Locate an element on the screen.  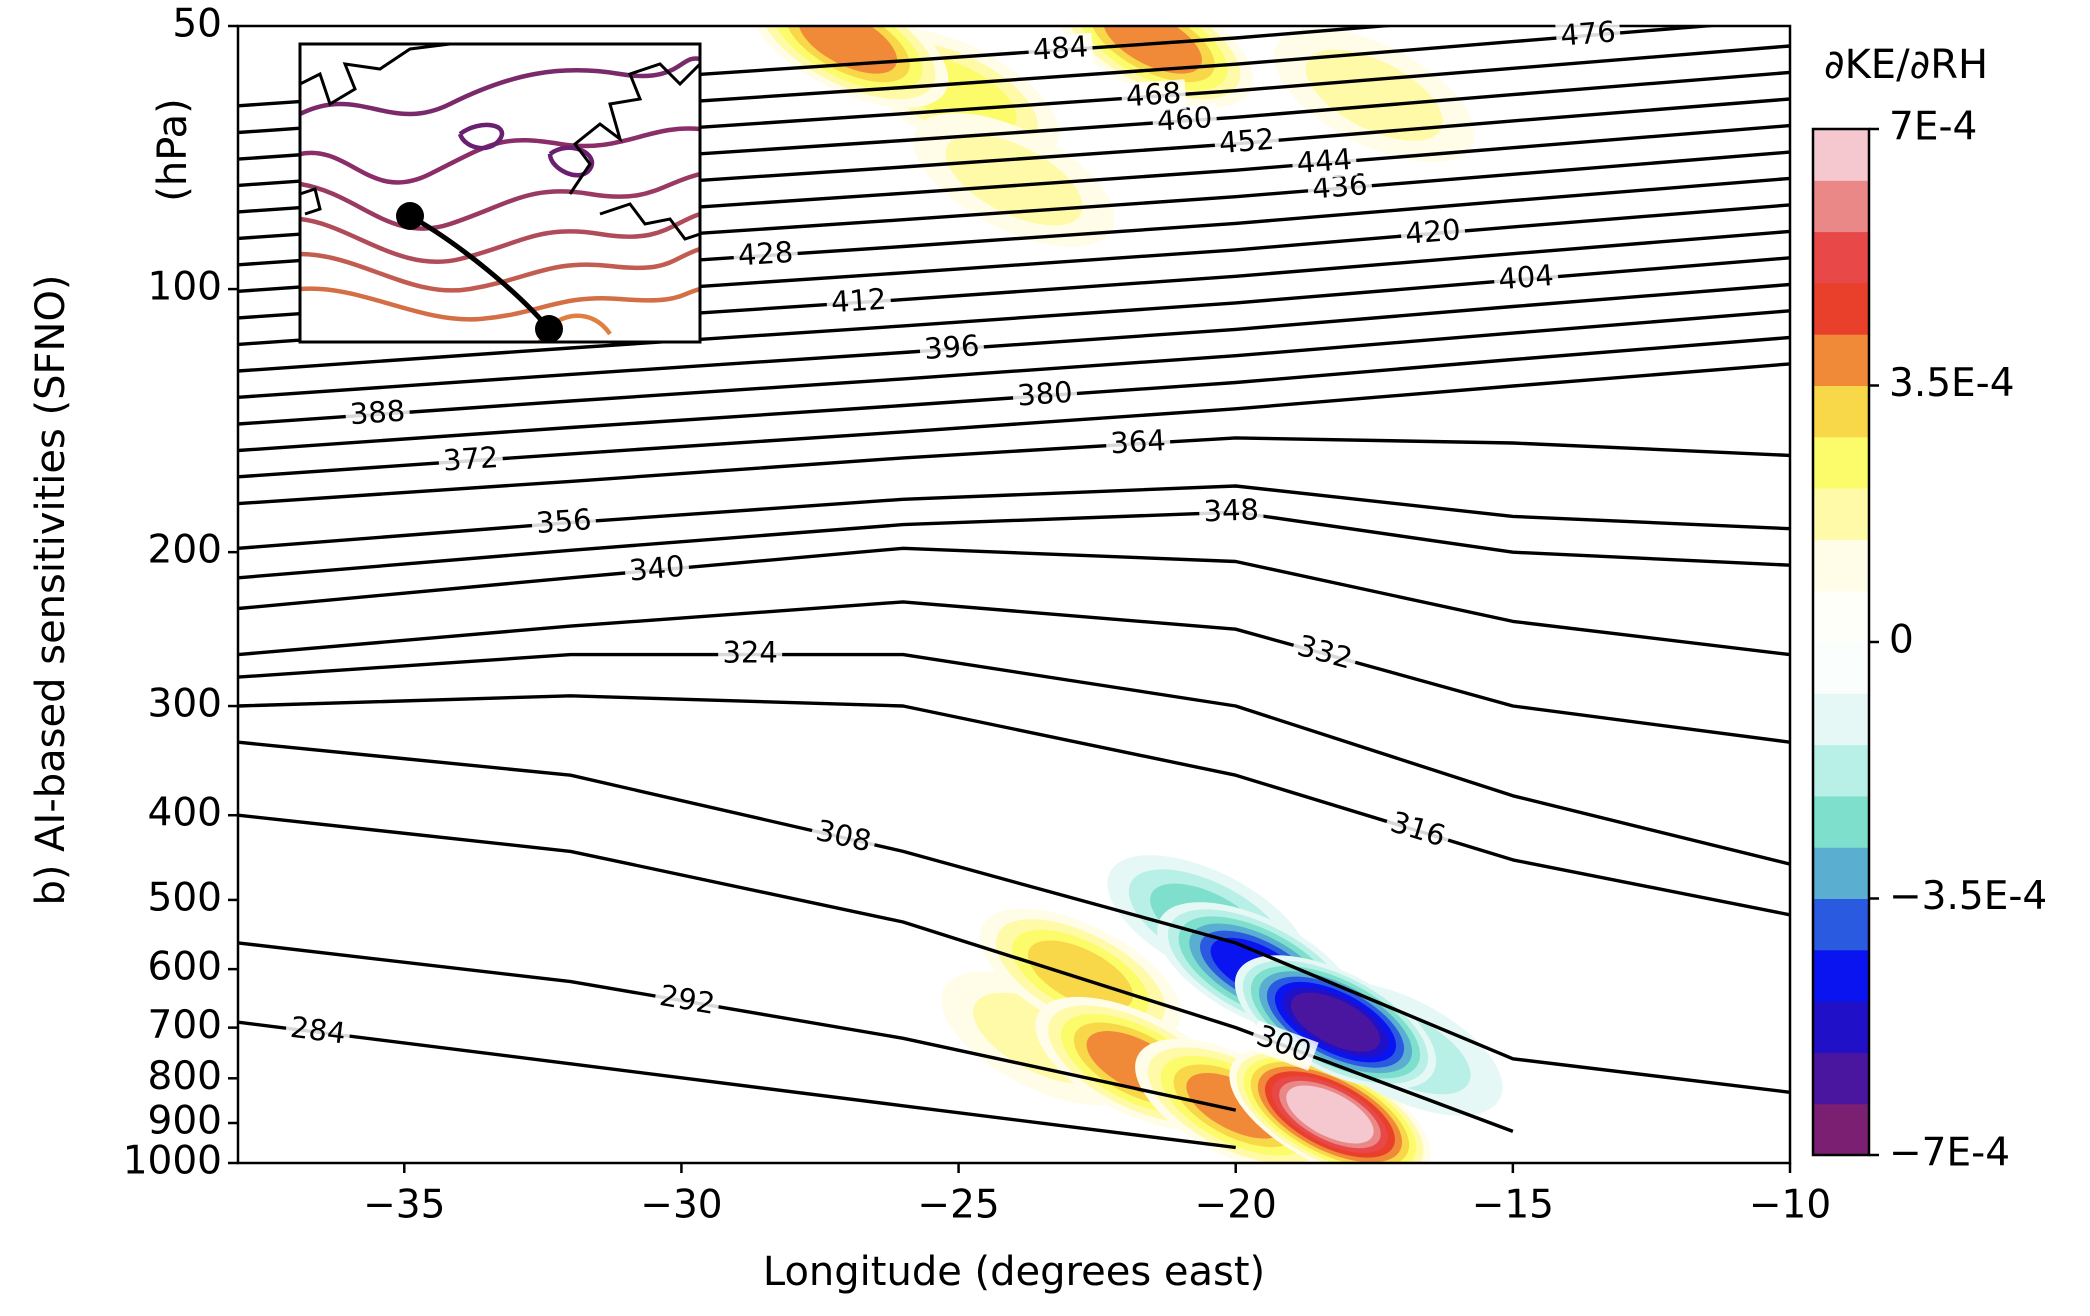
contour-label-group: 484 is located at coordinates (1060, 48).